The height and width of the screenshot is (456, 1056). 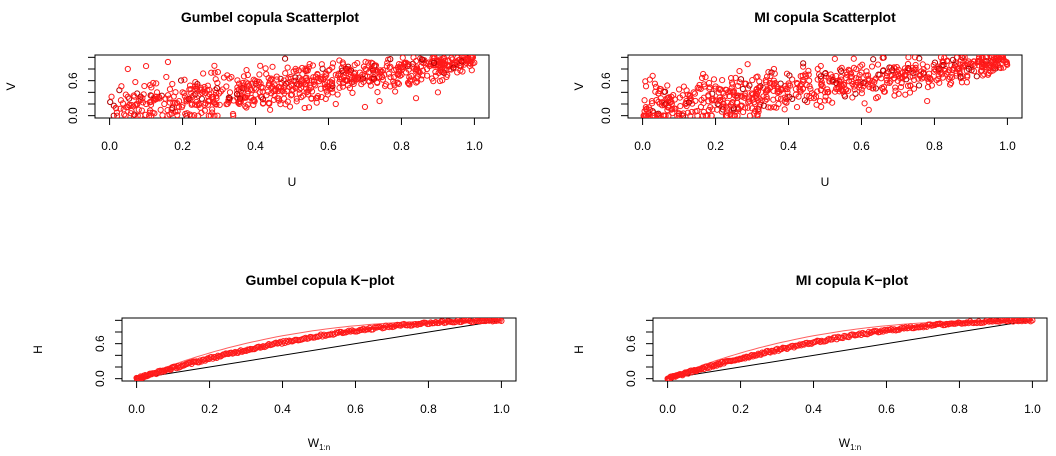 I want to click on x-tick-label: 0.2, so click(x=740, y=409).